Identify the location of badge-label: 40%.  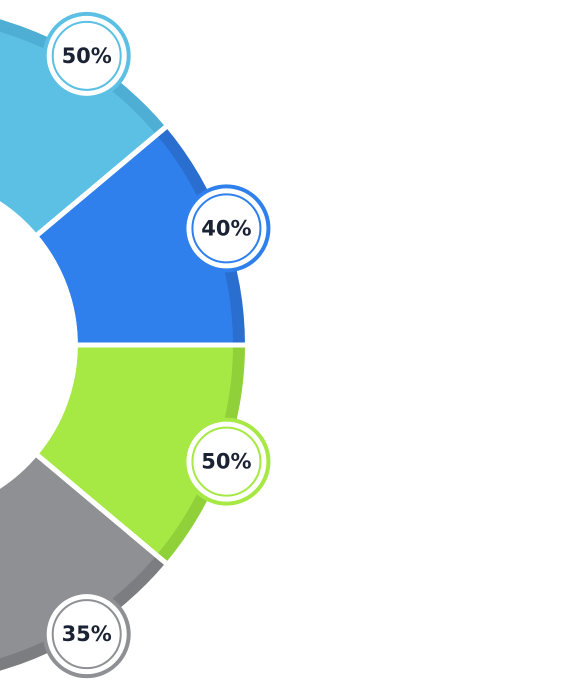
(226, 228).